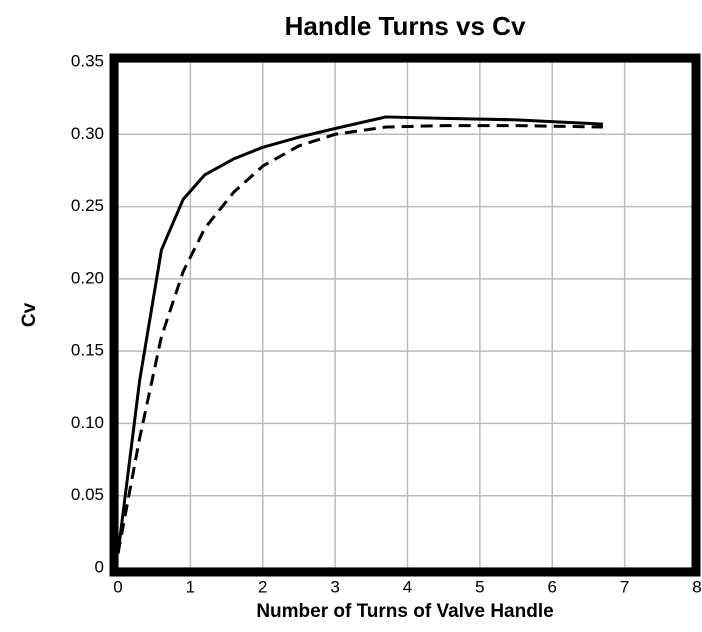  Describe the element at coordinates (87, 60) in the screenshot. I see `y-tick-label: 0.35` at that location.